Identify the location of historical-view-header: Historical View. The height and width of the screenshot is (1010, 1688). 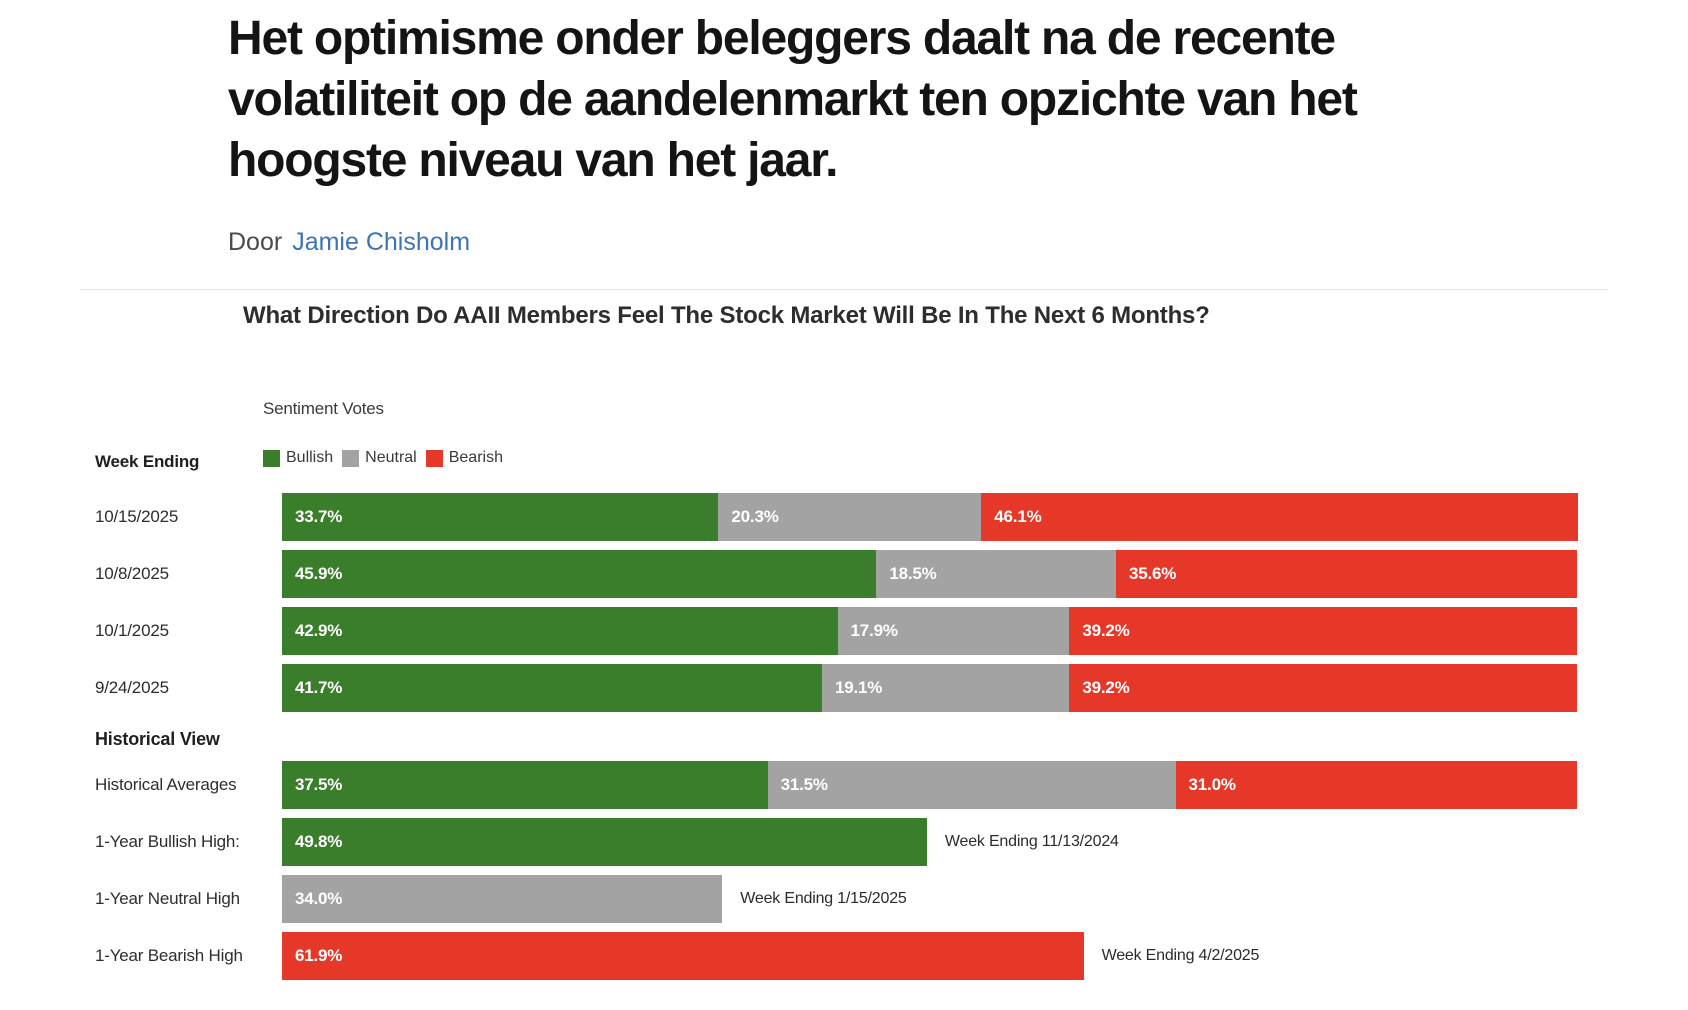
(157, 738).